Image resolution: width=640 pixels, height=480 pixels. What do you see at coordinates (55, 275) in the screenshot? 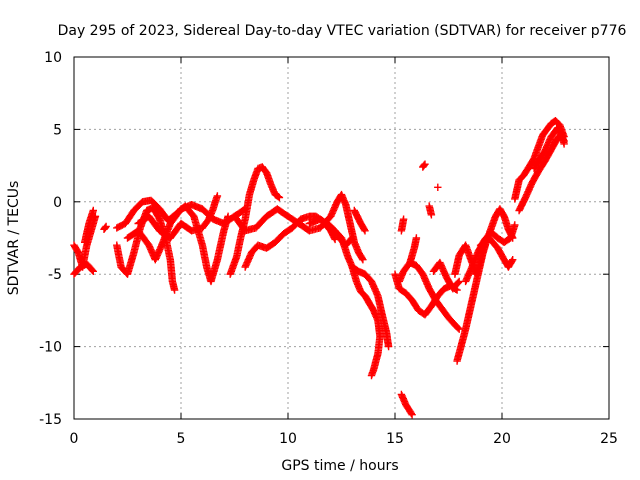
I see `y-tick-label: -5` at bounding box center [55, 275].